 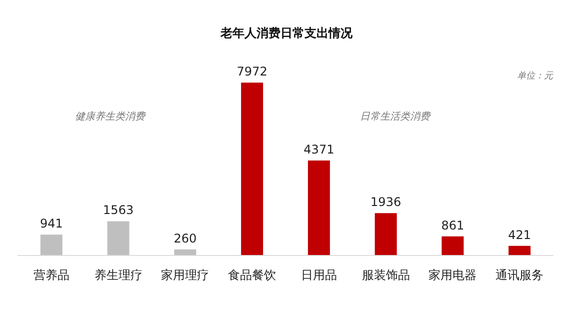 I want to click on data-label: 861, so click(x=452, y=225).